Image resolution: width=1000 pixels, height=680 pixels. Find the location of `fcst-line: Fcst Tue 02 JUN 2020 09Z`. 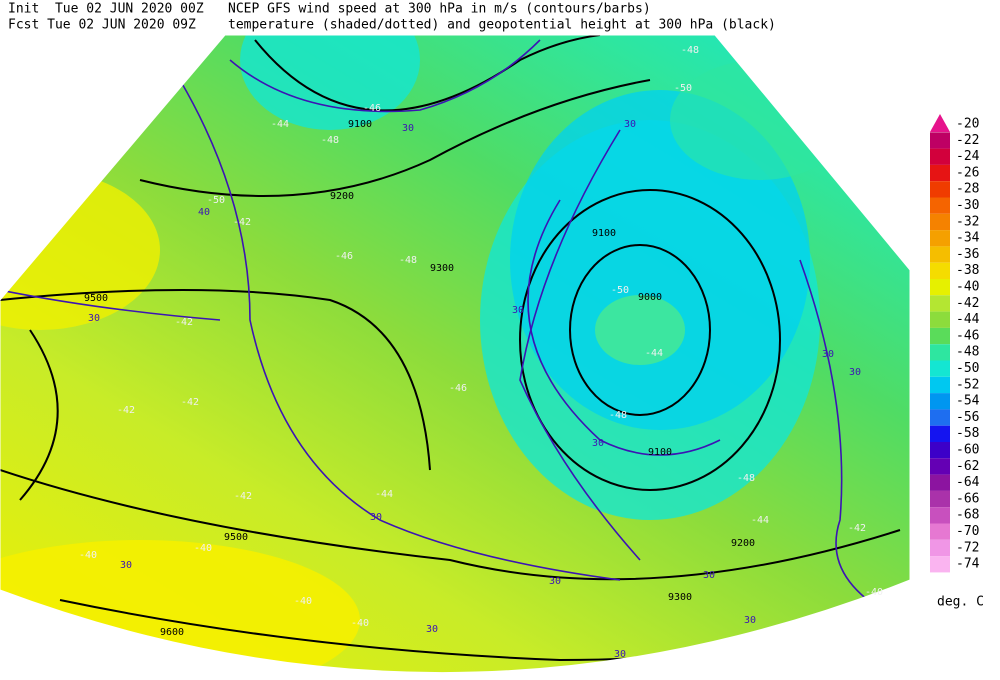

fcst-line: Fcst Tue 02 JUN 2020 09Z is located at coordinates (102, 25).